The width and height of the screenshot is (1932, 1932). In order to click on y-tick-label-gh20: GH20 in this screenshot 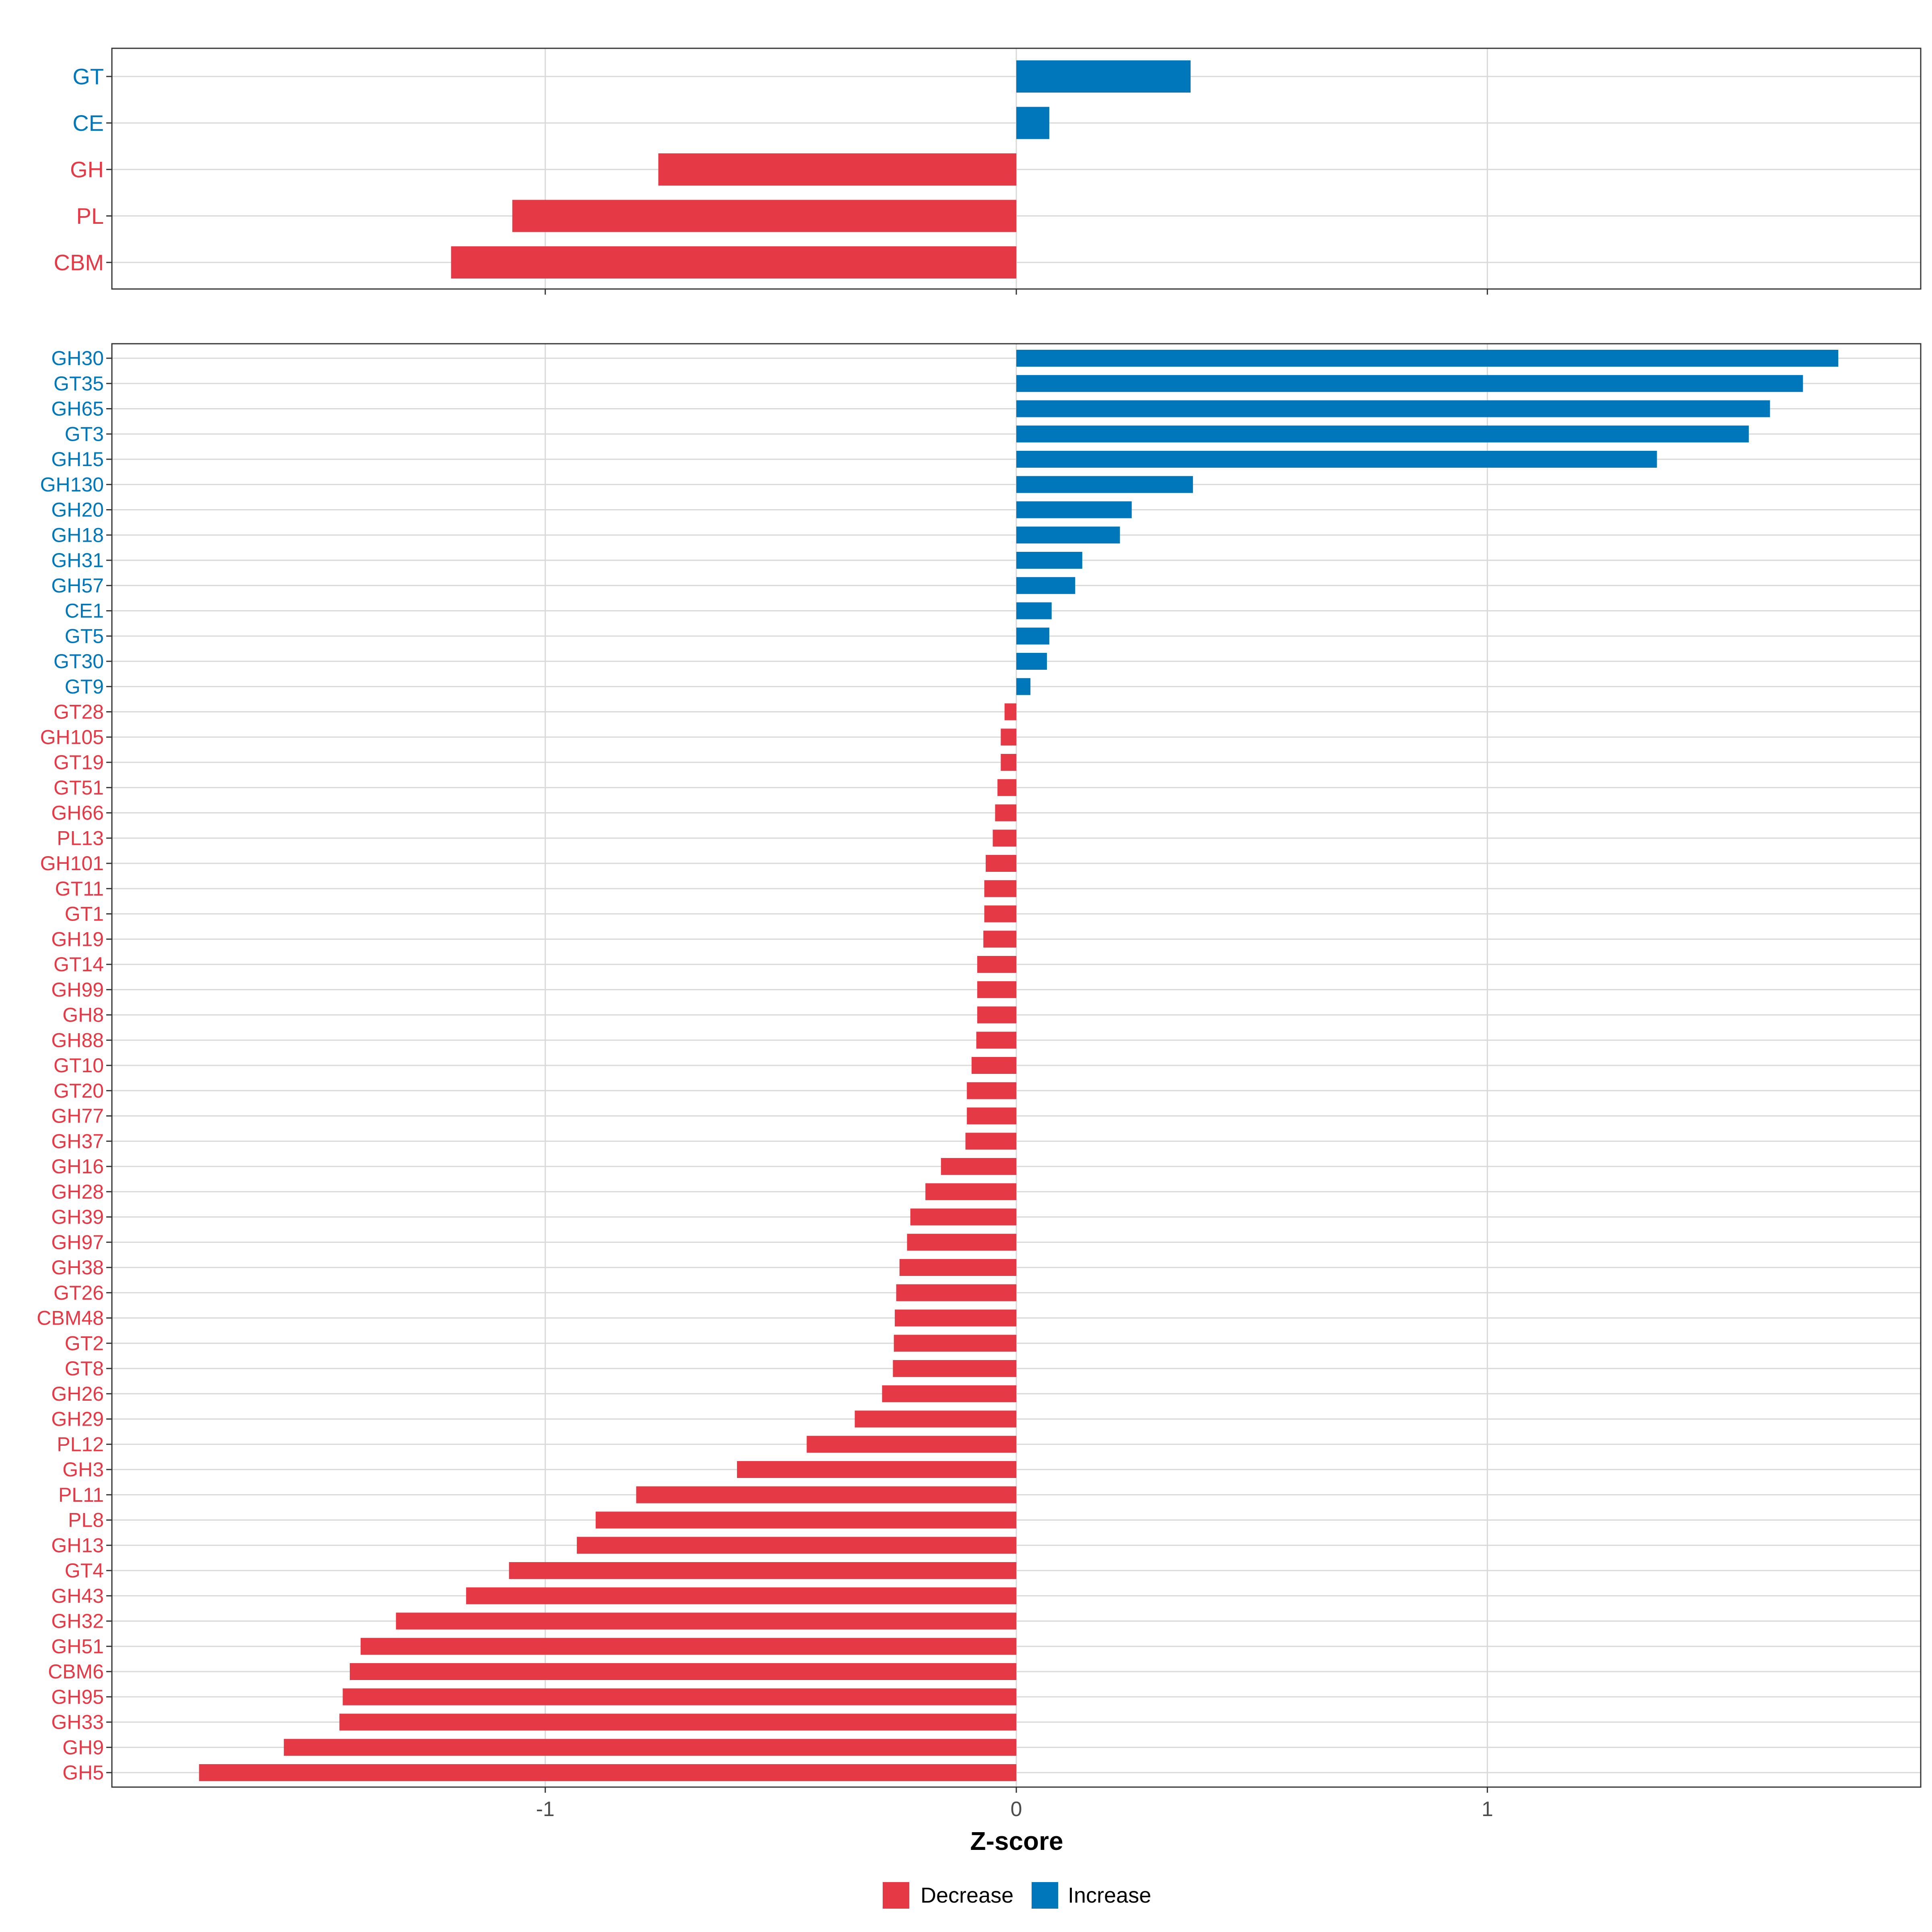, I will do `click(77, 510)`.